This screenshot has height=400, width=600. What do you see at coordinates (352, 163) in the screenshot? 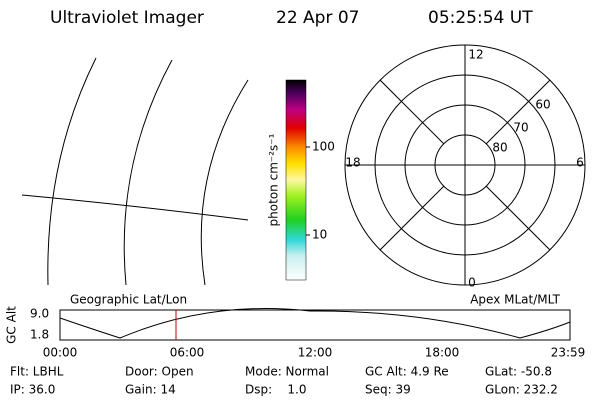
I see `mlt-label: 18` at bounding box center [352, 163].